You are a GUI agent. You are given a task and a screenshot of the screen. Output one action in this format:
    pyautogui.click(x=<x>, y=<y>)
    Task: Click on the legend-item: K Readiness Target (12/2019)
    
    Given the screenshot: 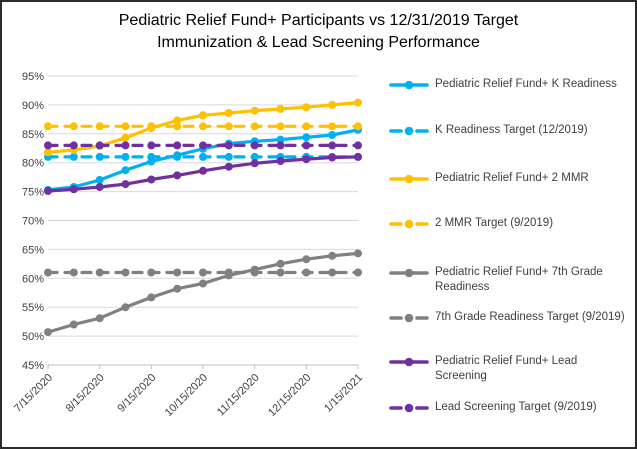 What is the action you would take?
    pyautogui.click(x=512, y=130)
    